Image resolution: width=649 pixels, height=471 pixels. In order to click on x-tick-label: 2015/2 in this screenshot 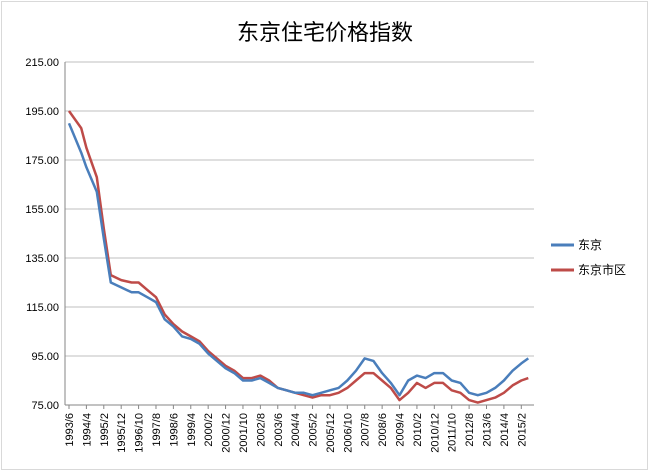, I will do `click(522, 430)`.